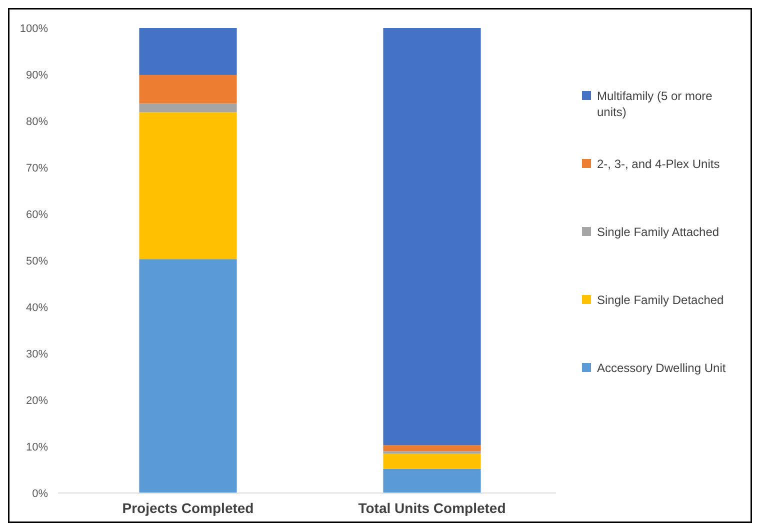 This screenshot has width=760, height=531. What do you see at coordinates (34, 28) in the screenshot?
I see `y-tick-label: 100%` at bounding box center [34, 28].